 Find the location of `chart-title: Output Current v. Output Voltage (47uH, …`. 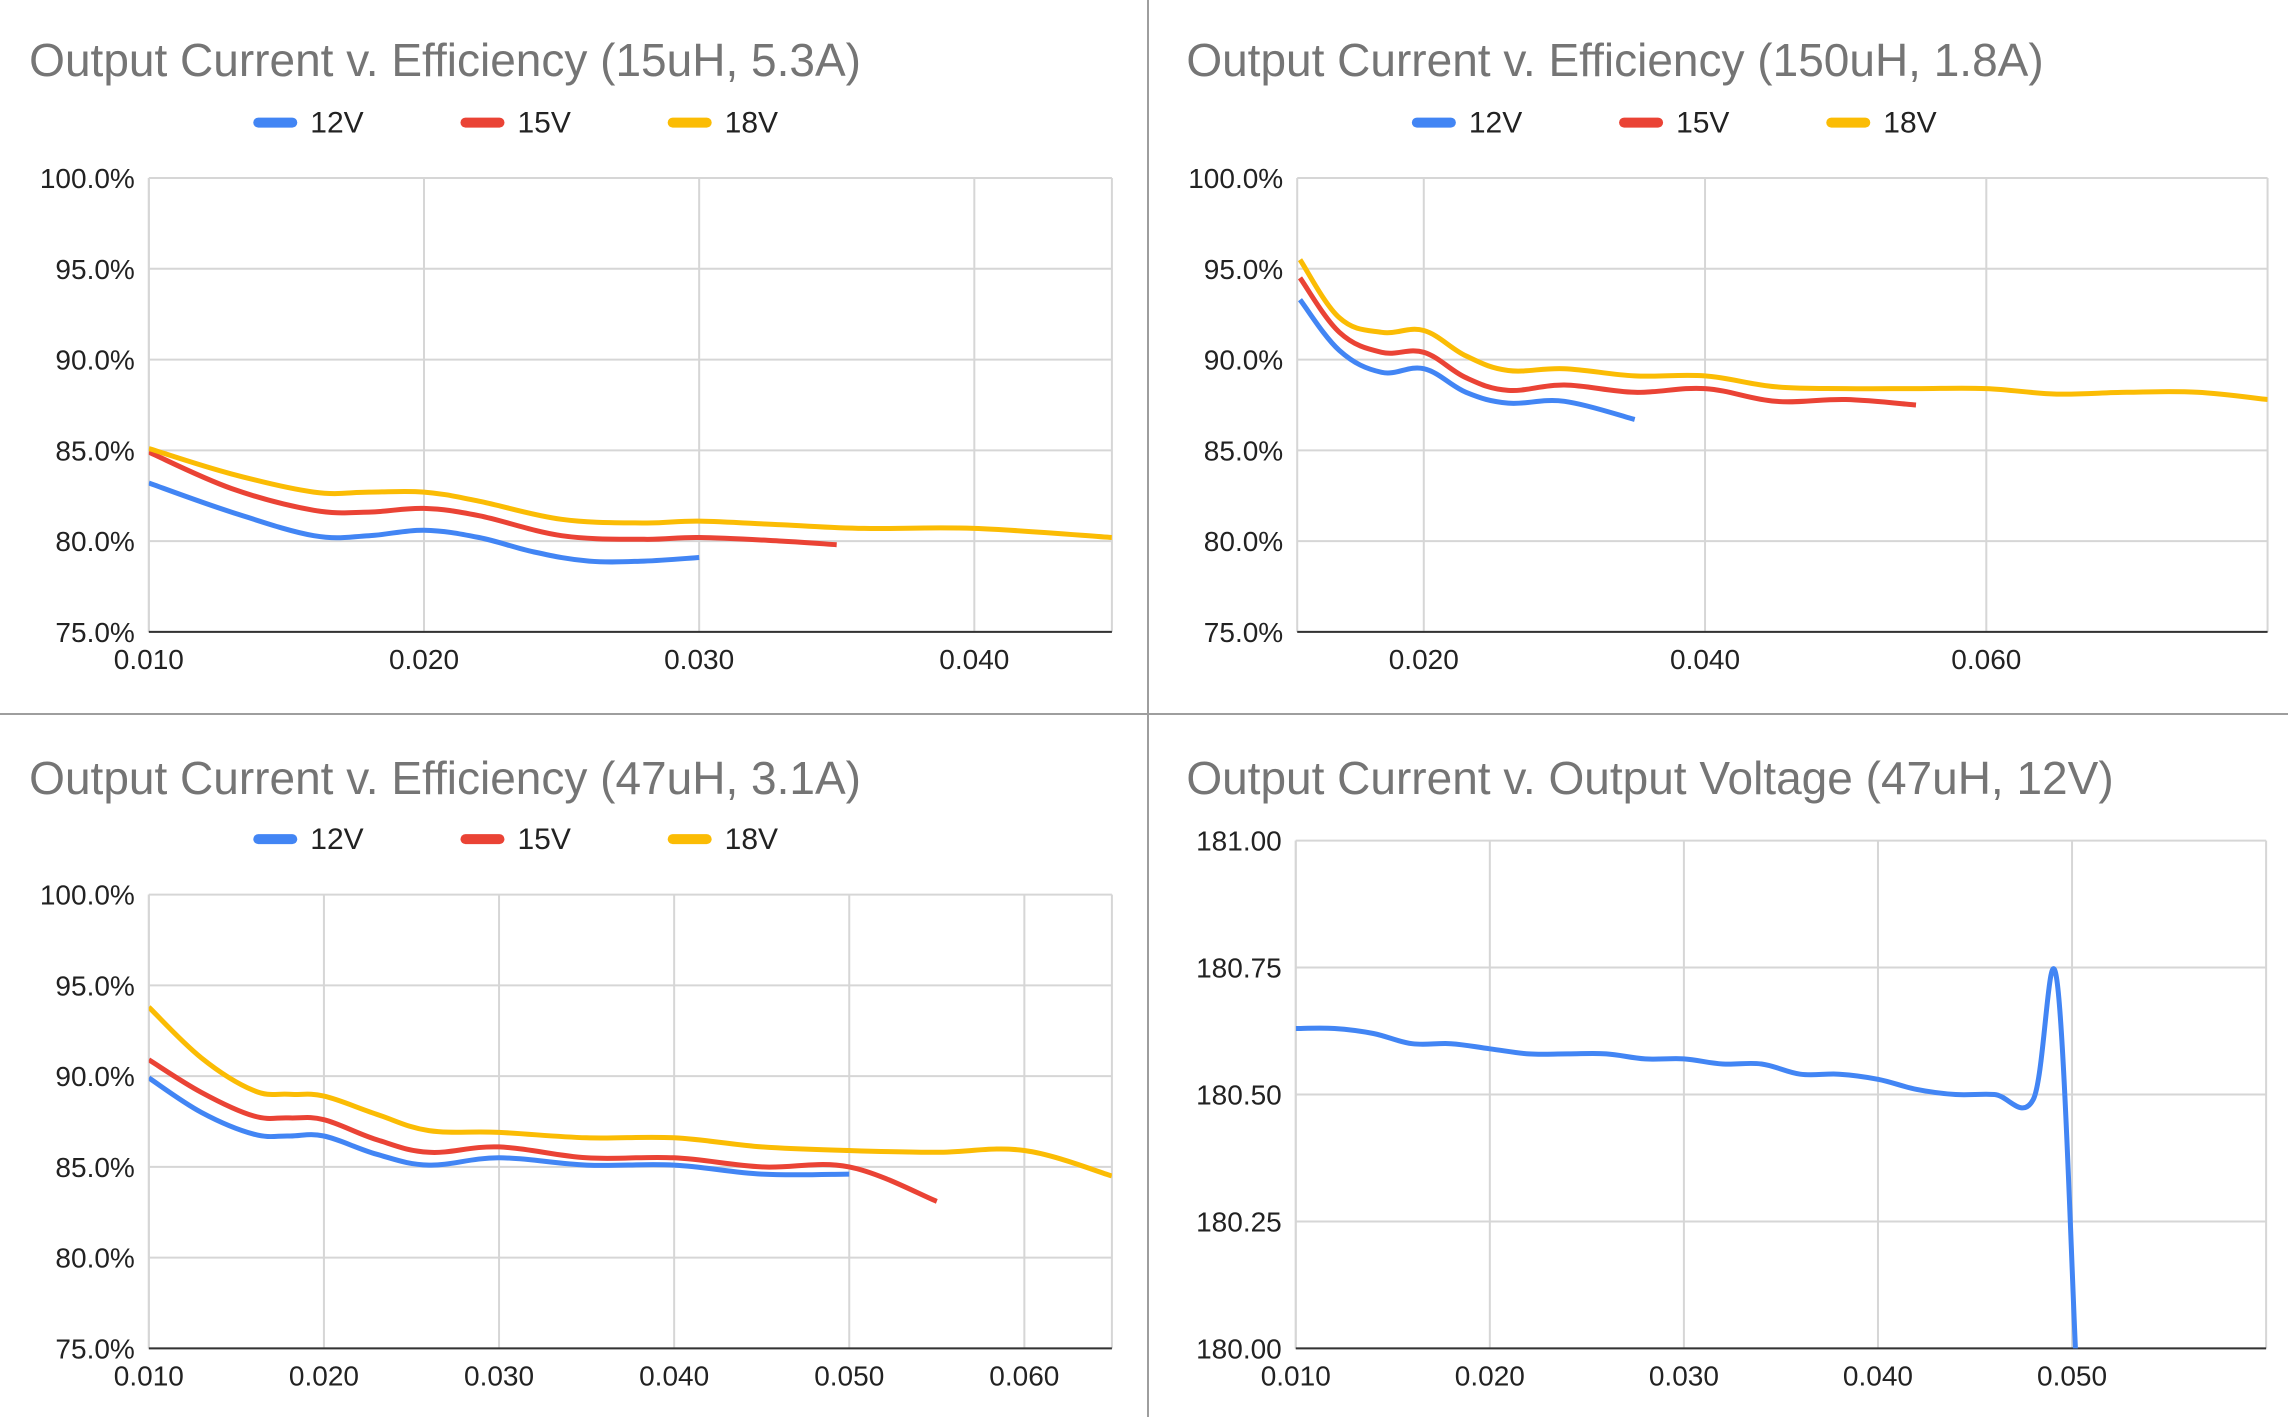

chart-title: Output Current v. Output Voltage (47uH, … is located at coordinates (1649, 778).